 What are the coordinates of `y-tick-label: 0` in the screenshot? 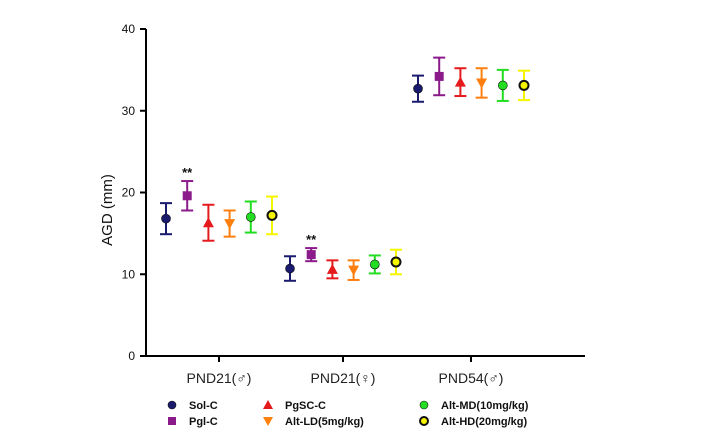 It's located at (131, 356).